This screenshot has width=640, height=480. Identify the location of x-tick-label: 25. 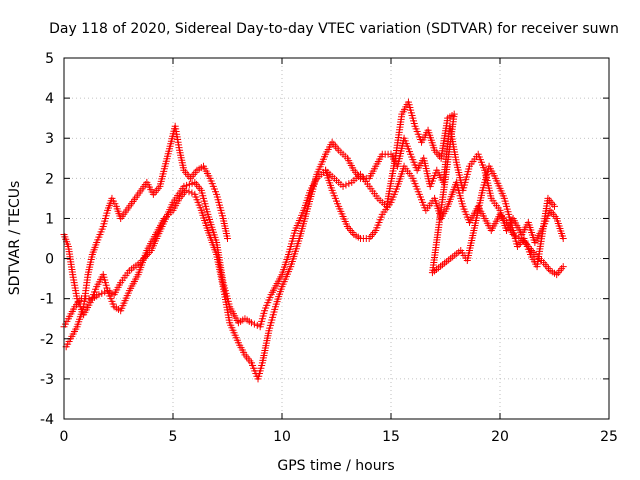
(609, 437).